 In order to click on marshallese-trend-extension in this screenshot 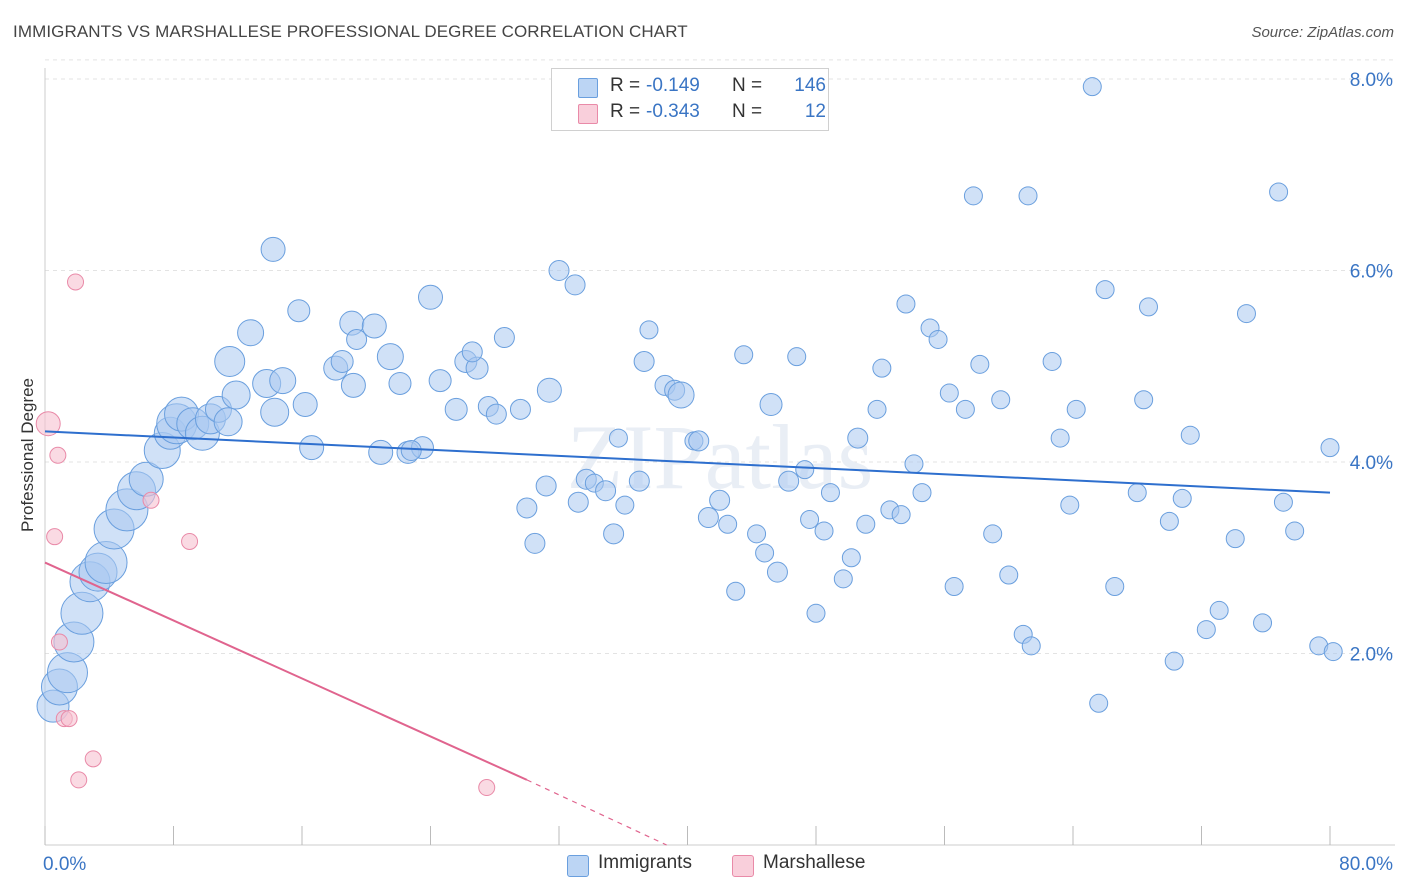, I will do `click(596, 812)`.